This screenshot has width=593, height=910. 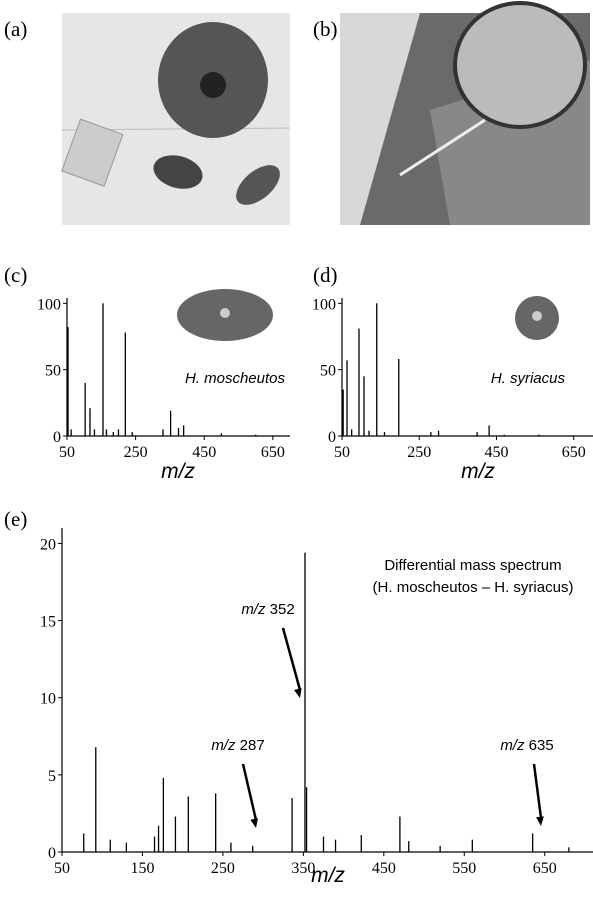 What do you see at coordinates (528, 378) in the screenshot?
I see `species-label: H. syriacus` at bounding box center [528, 378].